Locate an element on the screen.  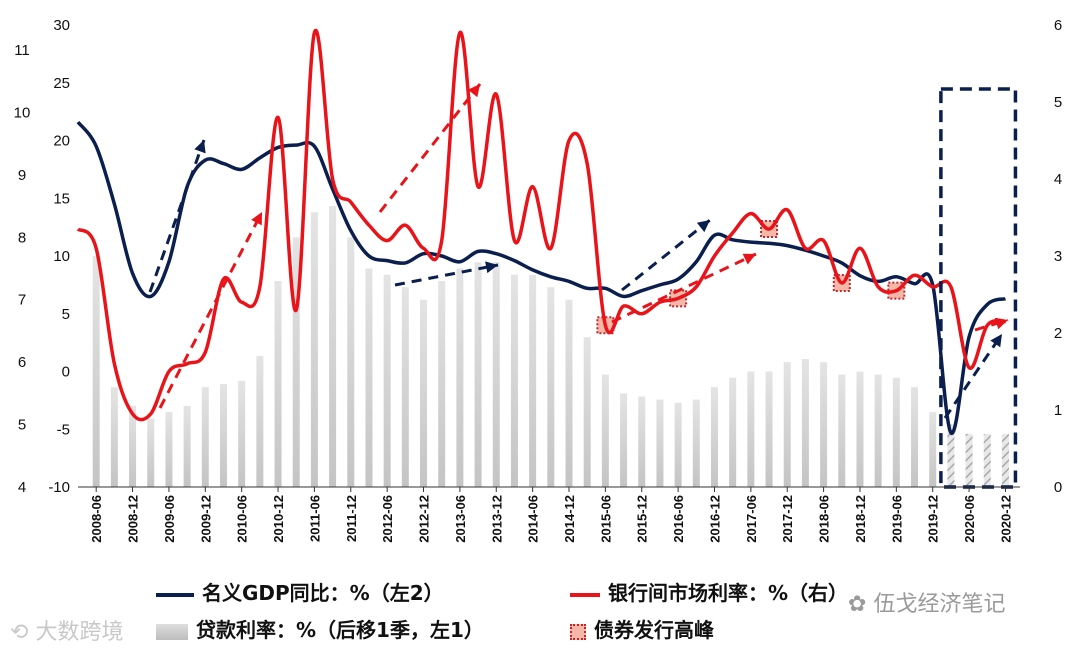
legend-gdp-swatch is located at coordinates (175, 594).